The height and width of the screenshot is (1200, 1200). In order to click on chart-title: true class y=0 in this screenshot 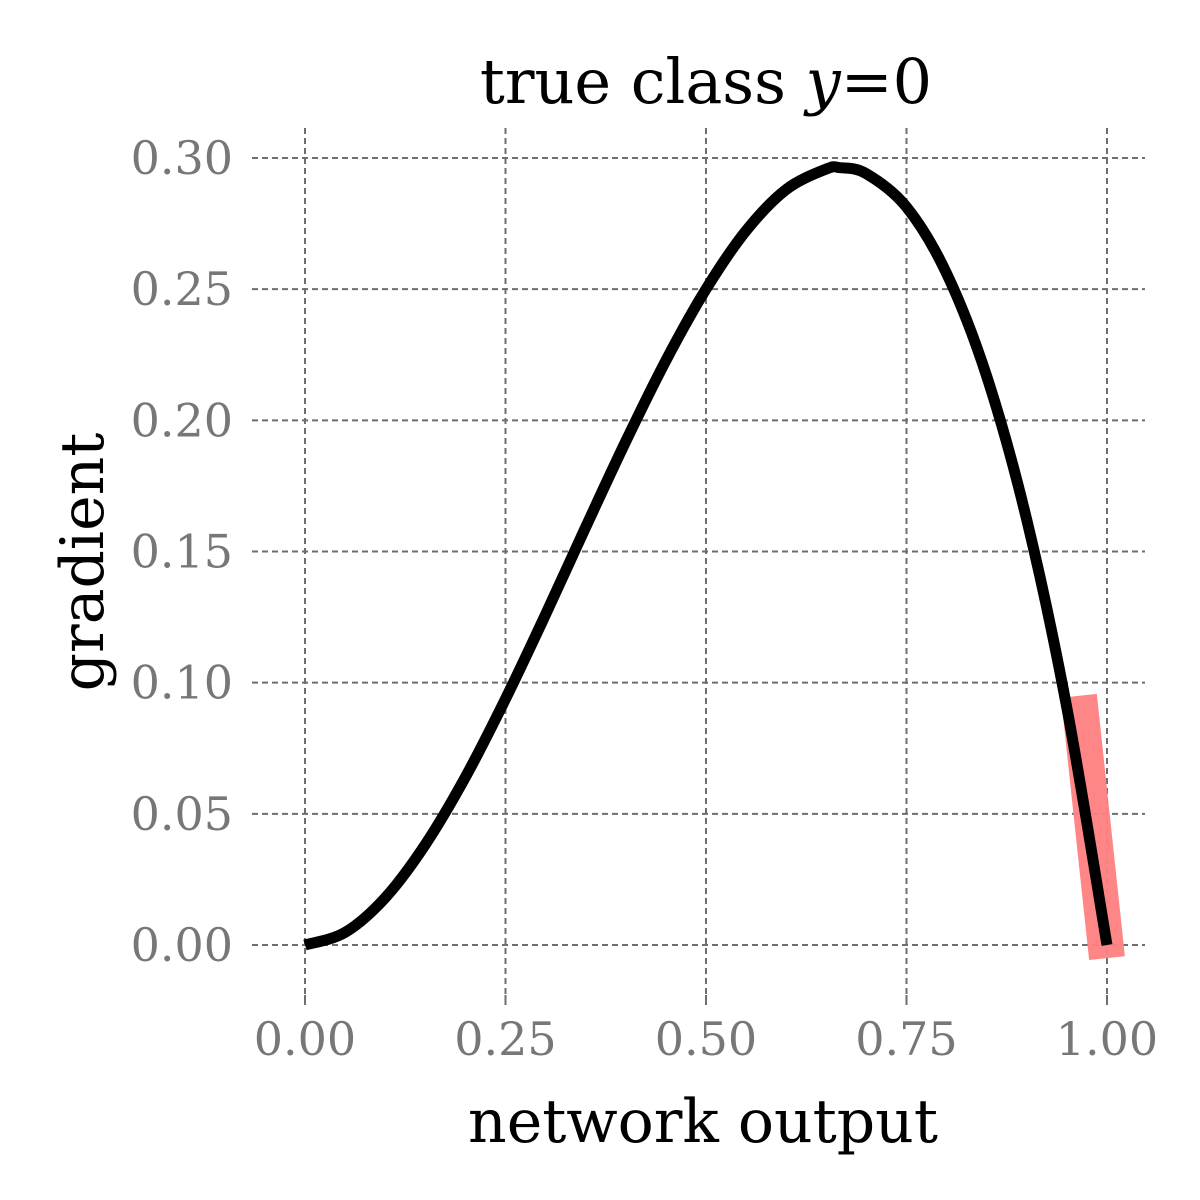, I will do `click(706, 81)`.